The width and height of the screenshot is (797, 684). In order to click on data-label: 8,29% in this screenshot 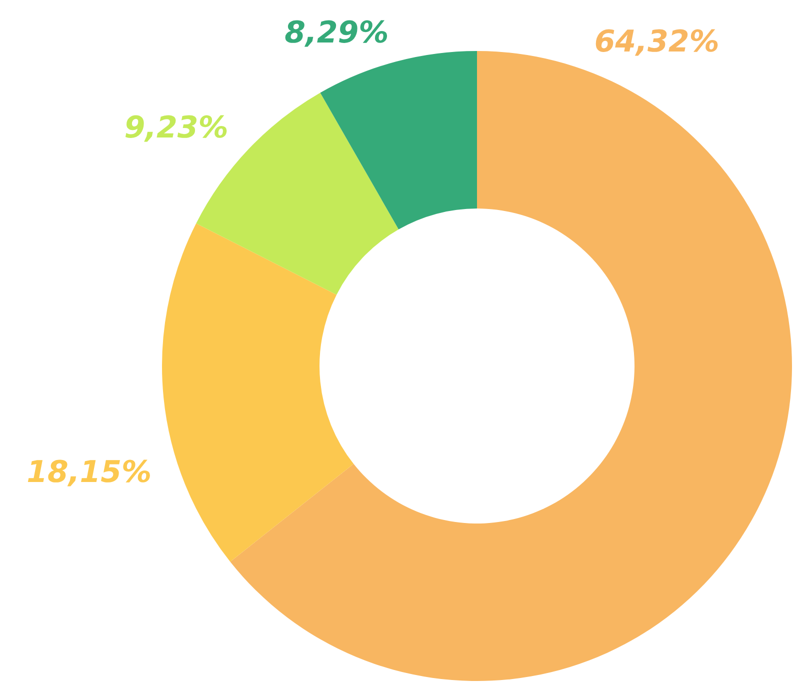, I will do `click(336, 32)`.